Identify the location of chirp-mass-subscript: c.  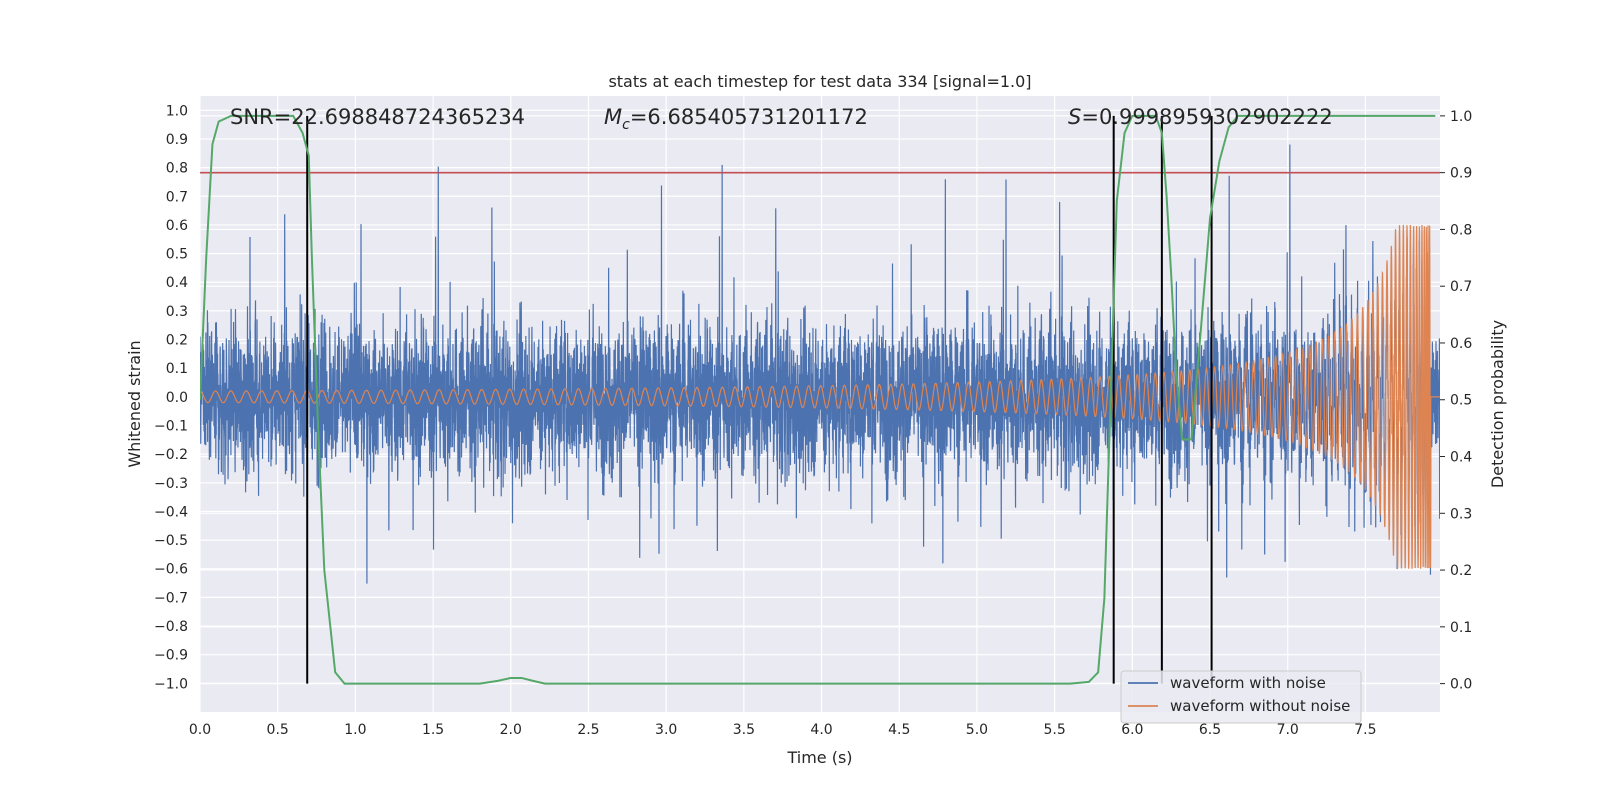
(626, 125).